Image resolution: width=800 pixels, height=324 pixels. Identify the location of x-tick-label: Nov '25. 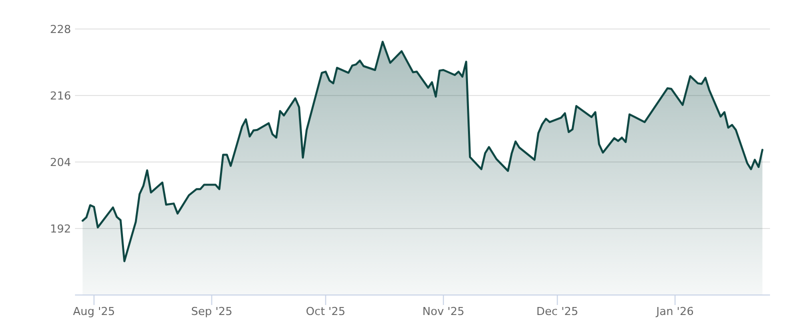
(443, 311).